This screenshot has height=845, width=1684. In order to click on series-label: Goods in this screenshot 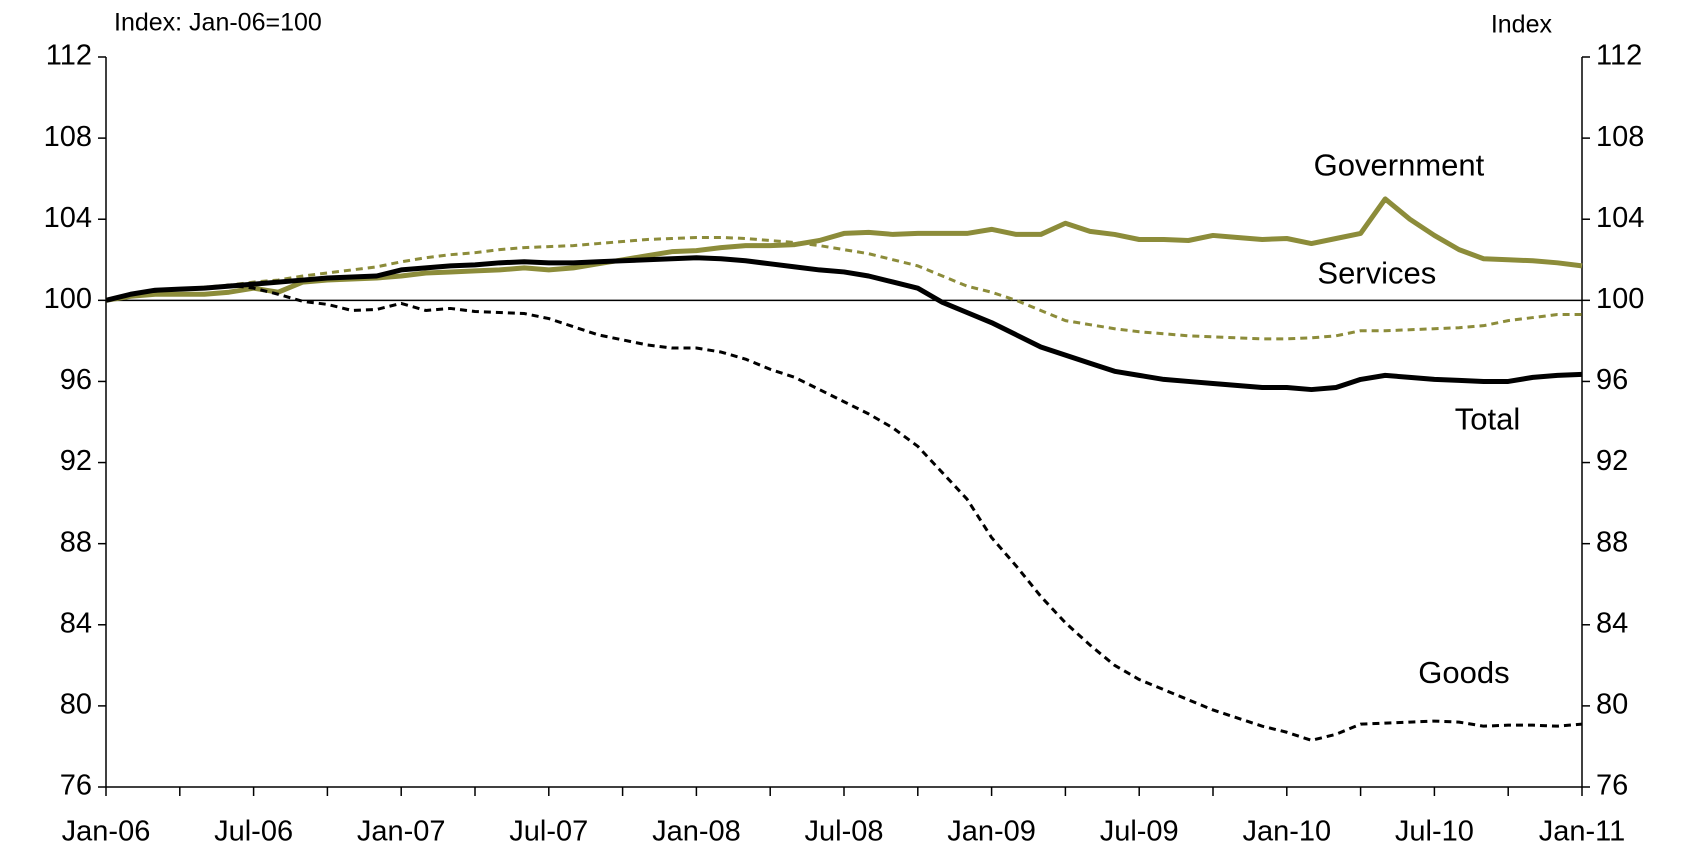, I will do `click(1463, 672)`.